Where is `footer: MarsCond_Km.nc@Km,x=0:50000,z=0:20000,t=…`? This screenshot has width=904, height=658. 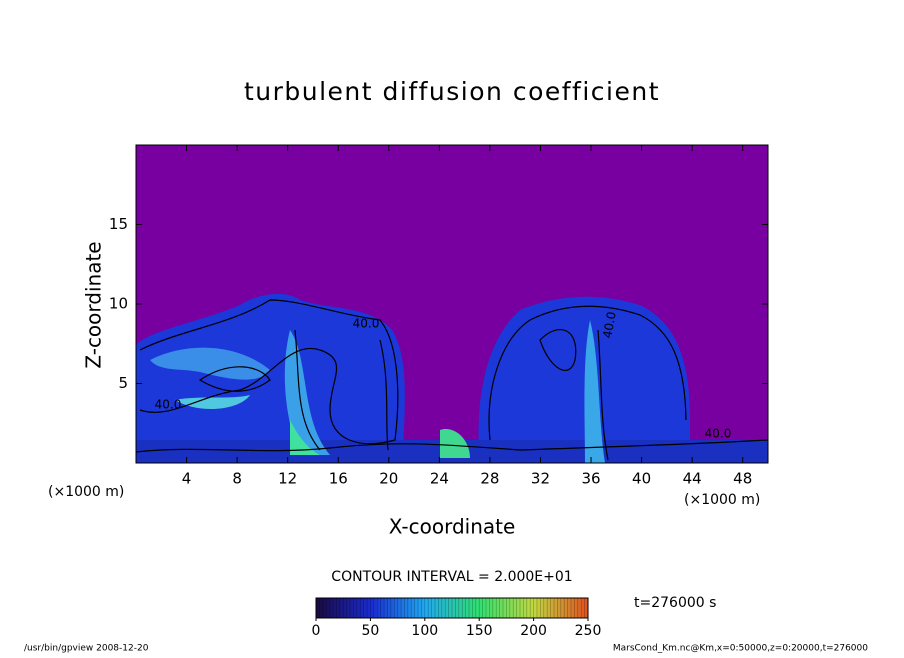
footer: MarsCond_Km.nc@Km,x=0:50000,z=0:20000,t=… is located at coordinates (740, 649).